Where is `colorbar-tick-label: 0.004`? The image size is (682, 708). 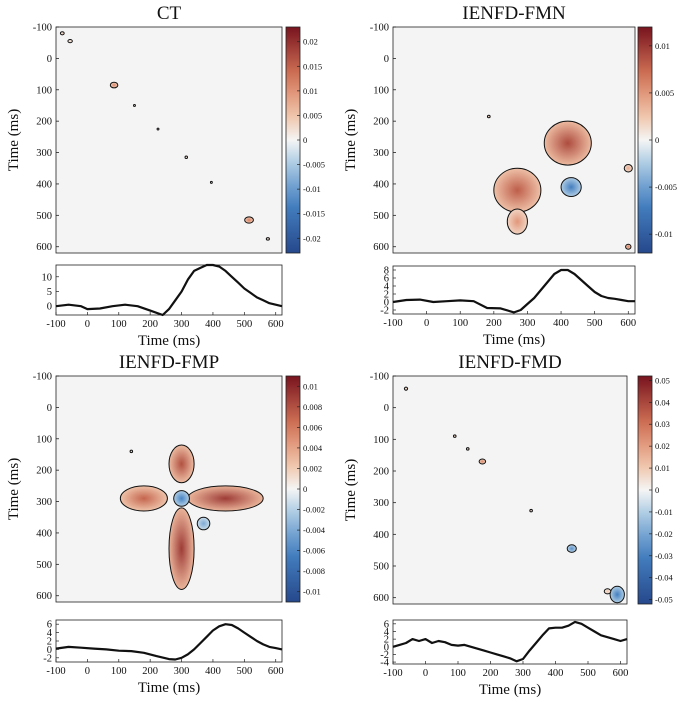
colorbar-tick-label: 0.004 is located at coordinates (313, 448).